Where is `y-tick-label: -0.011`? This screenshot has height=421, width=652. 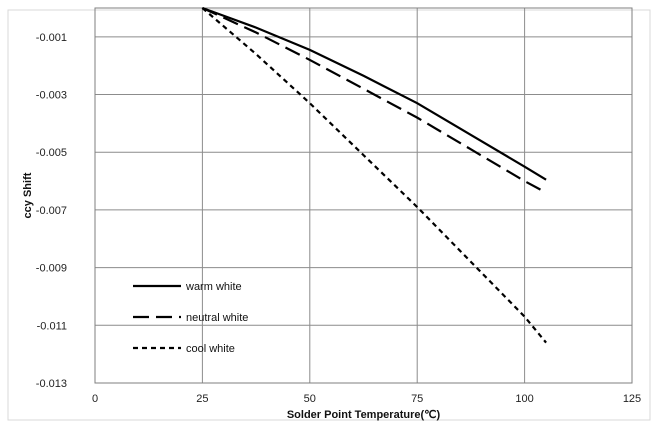
y-tick-label: -0.011 is located at coordinates (52, 326).